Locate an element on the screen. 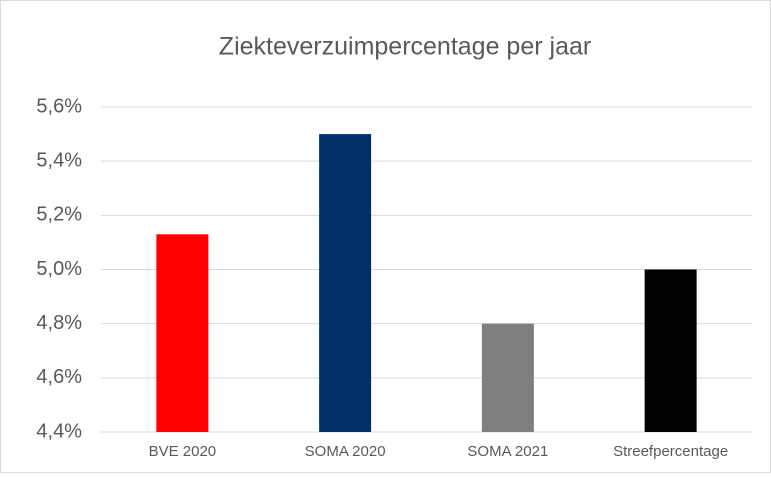  y-tick-label: 5,0% is located at coordinates (59, 269).